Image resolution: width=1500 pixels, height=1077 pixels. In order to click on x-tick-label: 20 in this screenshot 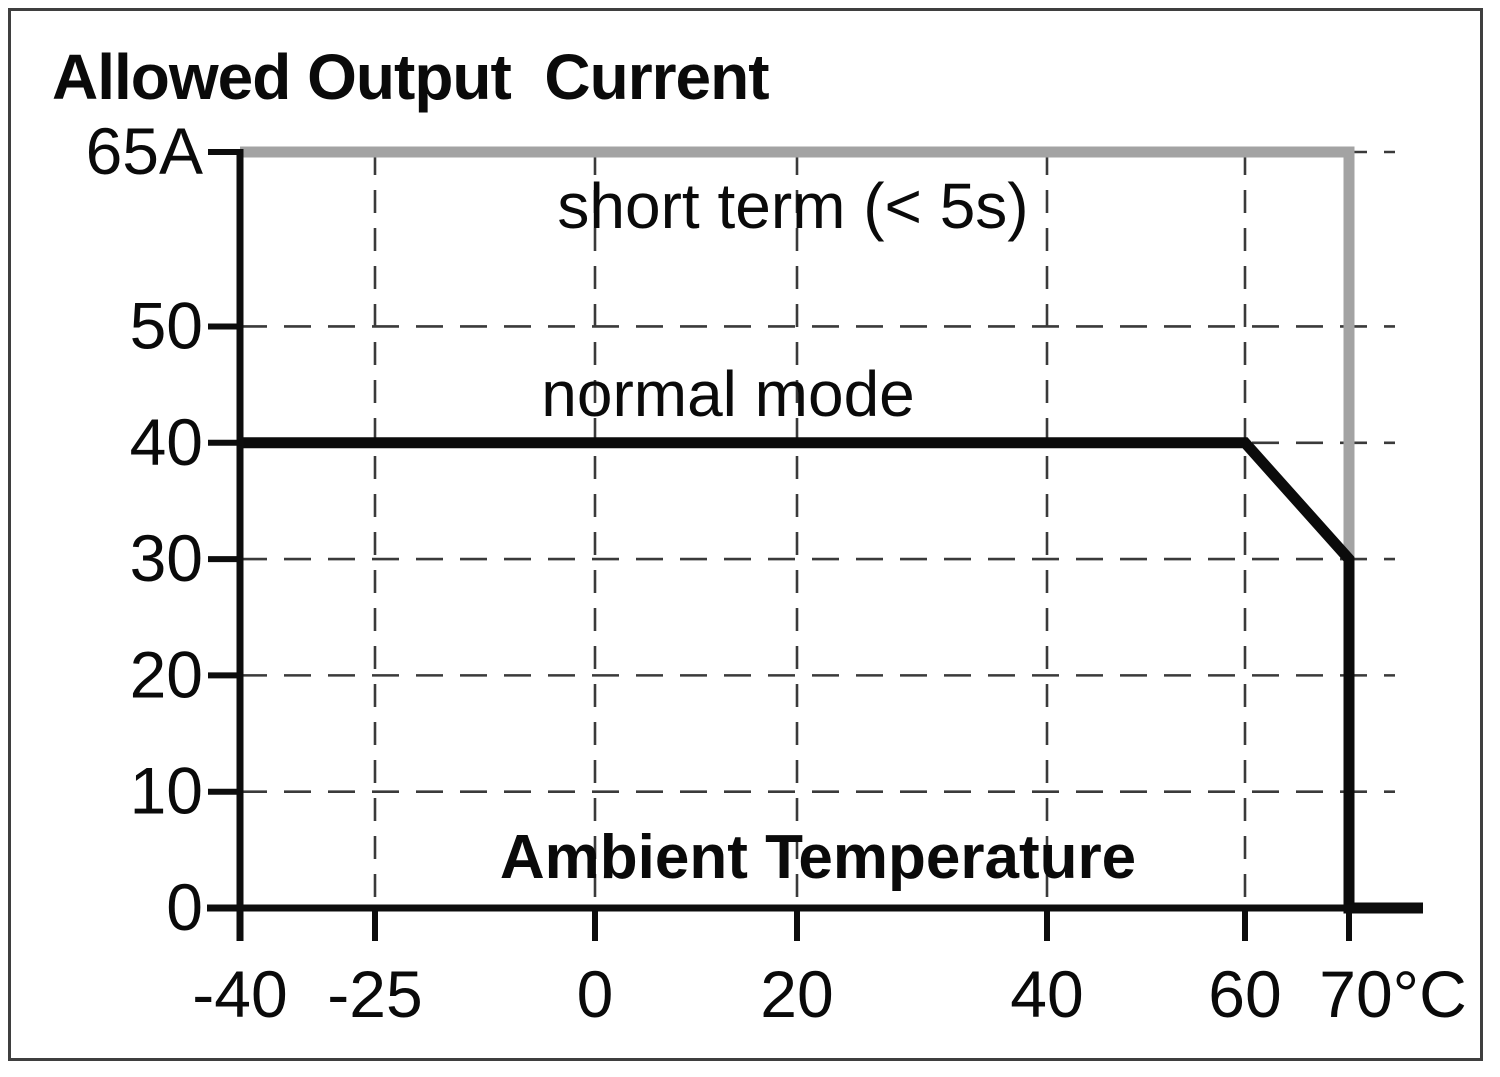, I will do `click(796, 994)`.